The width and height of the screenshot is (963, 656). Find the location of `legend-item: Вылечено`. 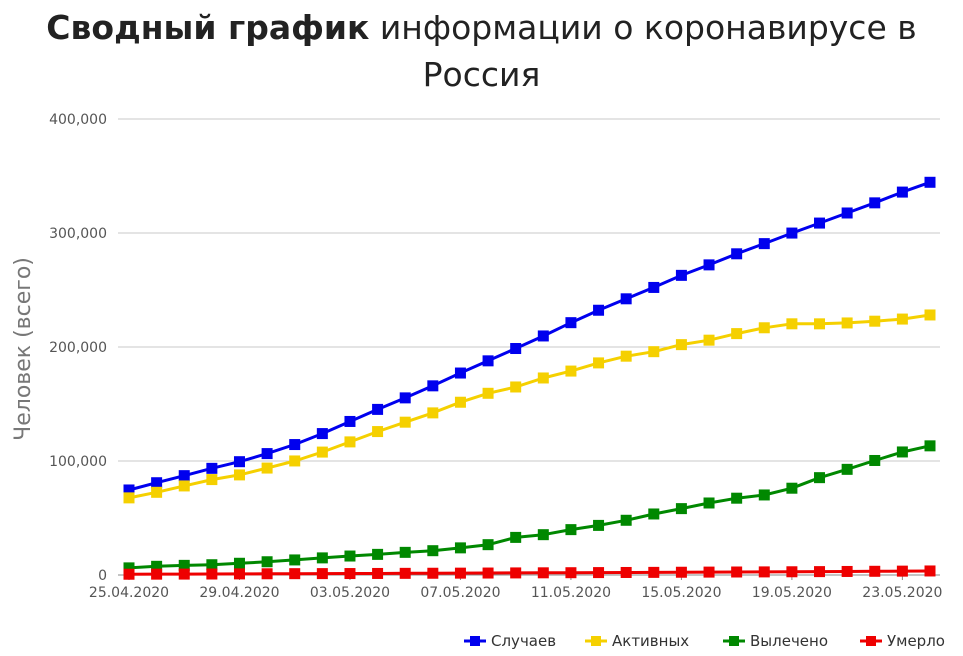

legend-item: Вылечено is located at coordinates (775, 641).